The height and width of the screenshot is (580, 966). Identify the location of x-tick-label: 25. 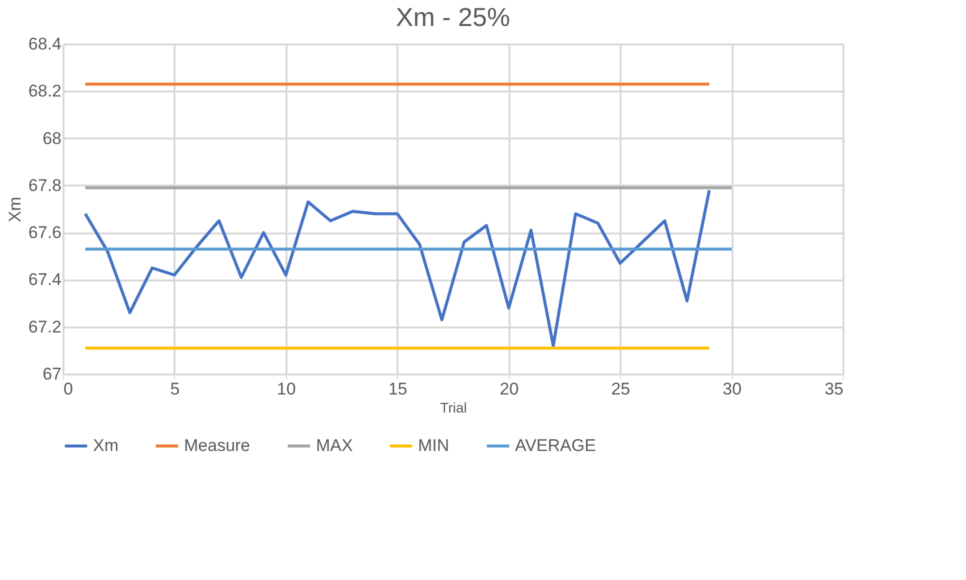
(620, 389).